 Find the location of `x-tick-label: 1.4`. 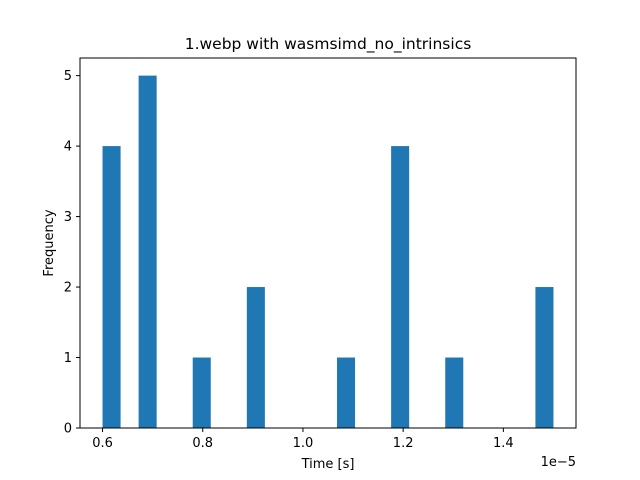

x-tick-label: 1.4 is located at coordinates (503, 443).